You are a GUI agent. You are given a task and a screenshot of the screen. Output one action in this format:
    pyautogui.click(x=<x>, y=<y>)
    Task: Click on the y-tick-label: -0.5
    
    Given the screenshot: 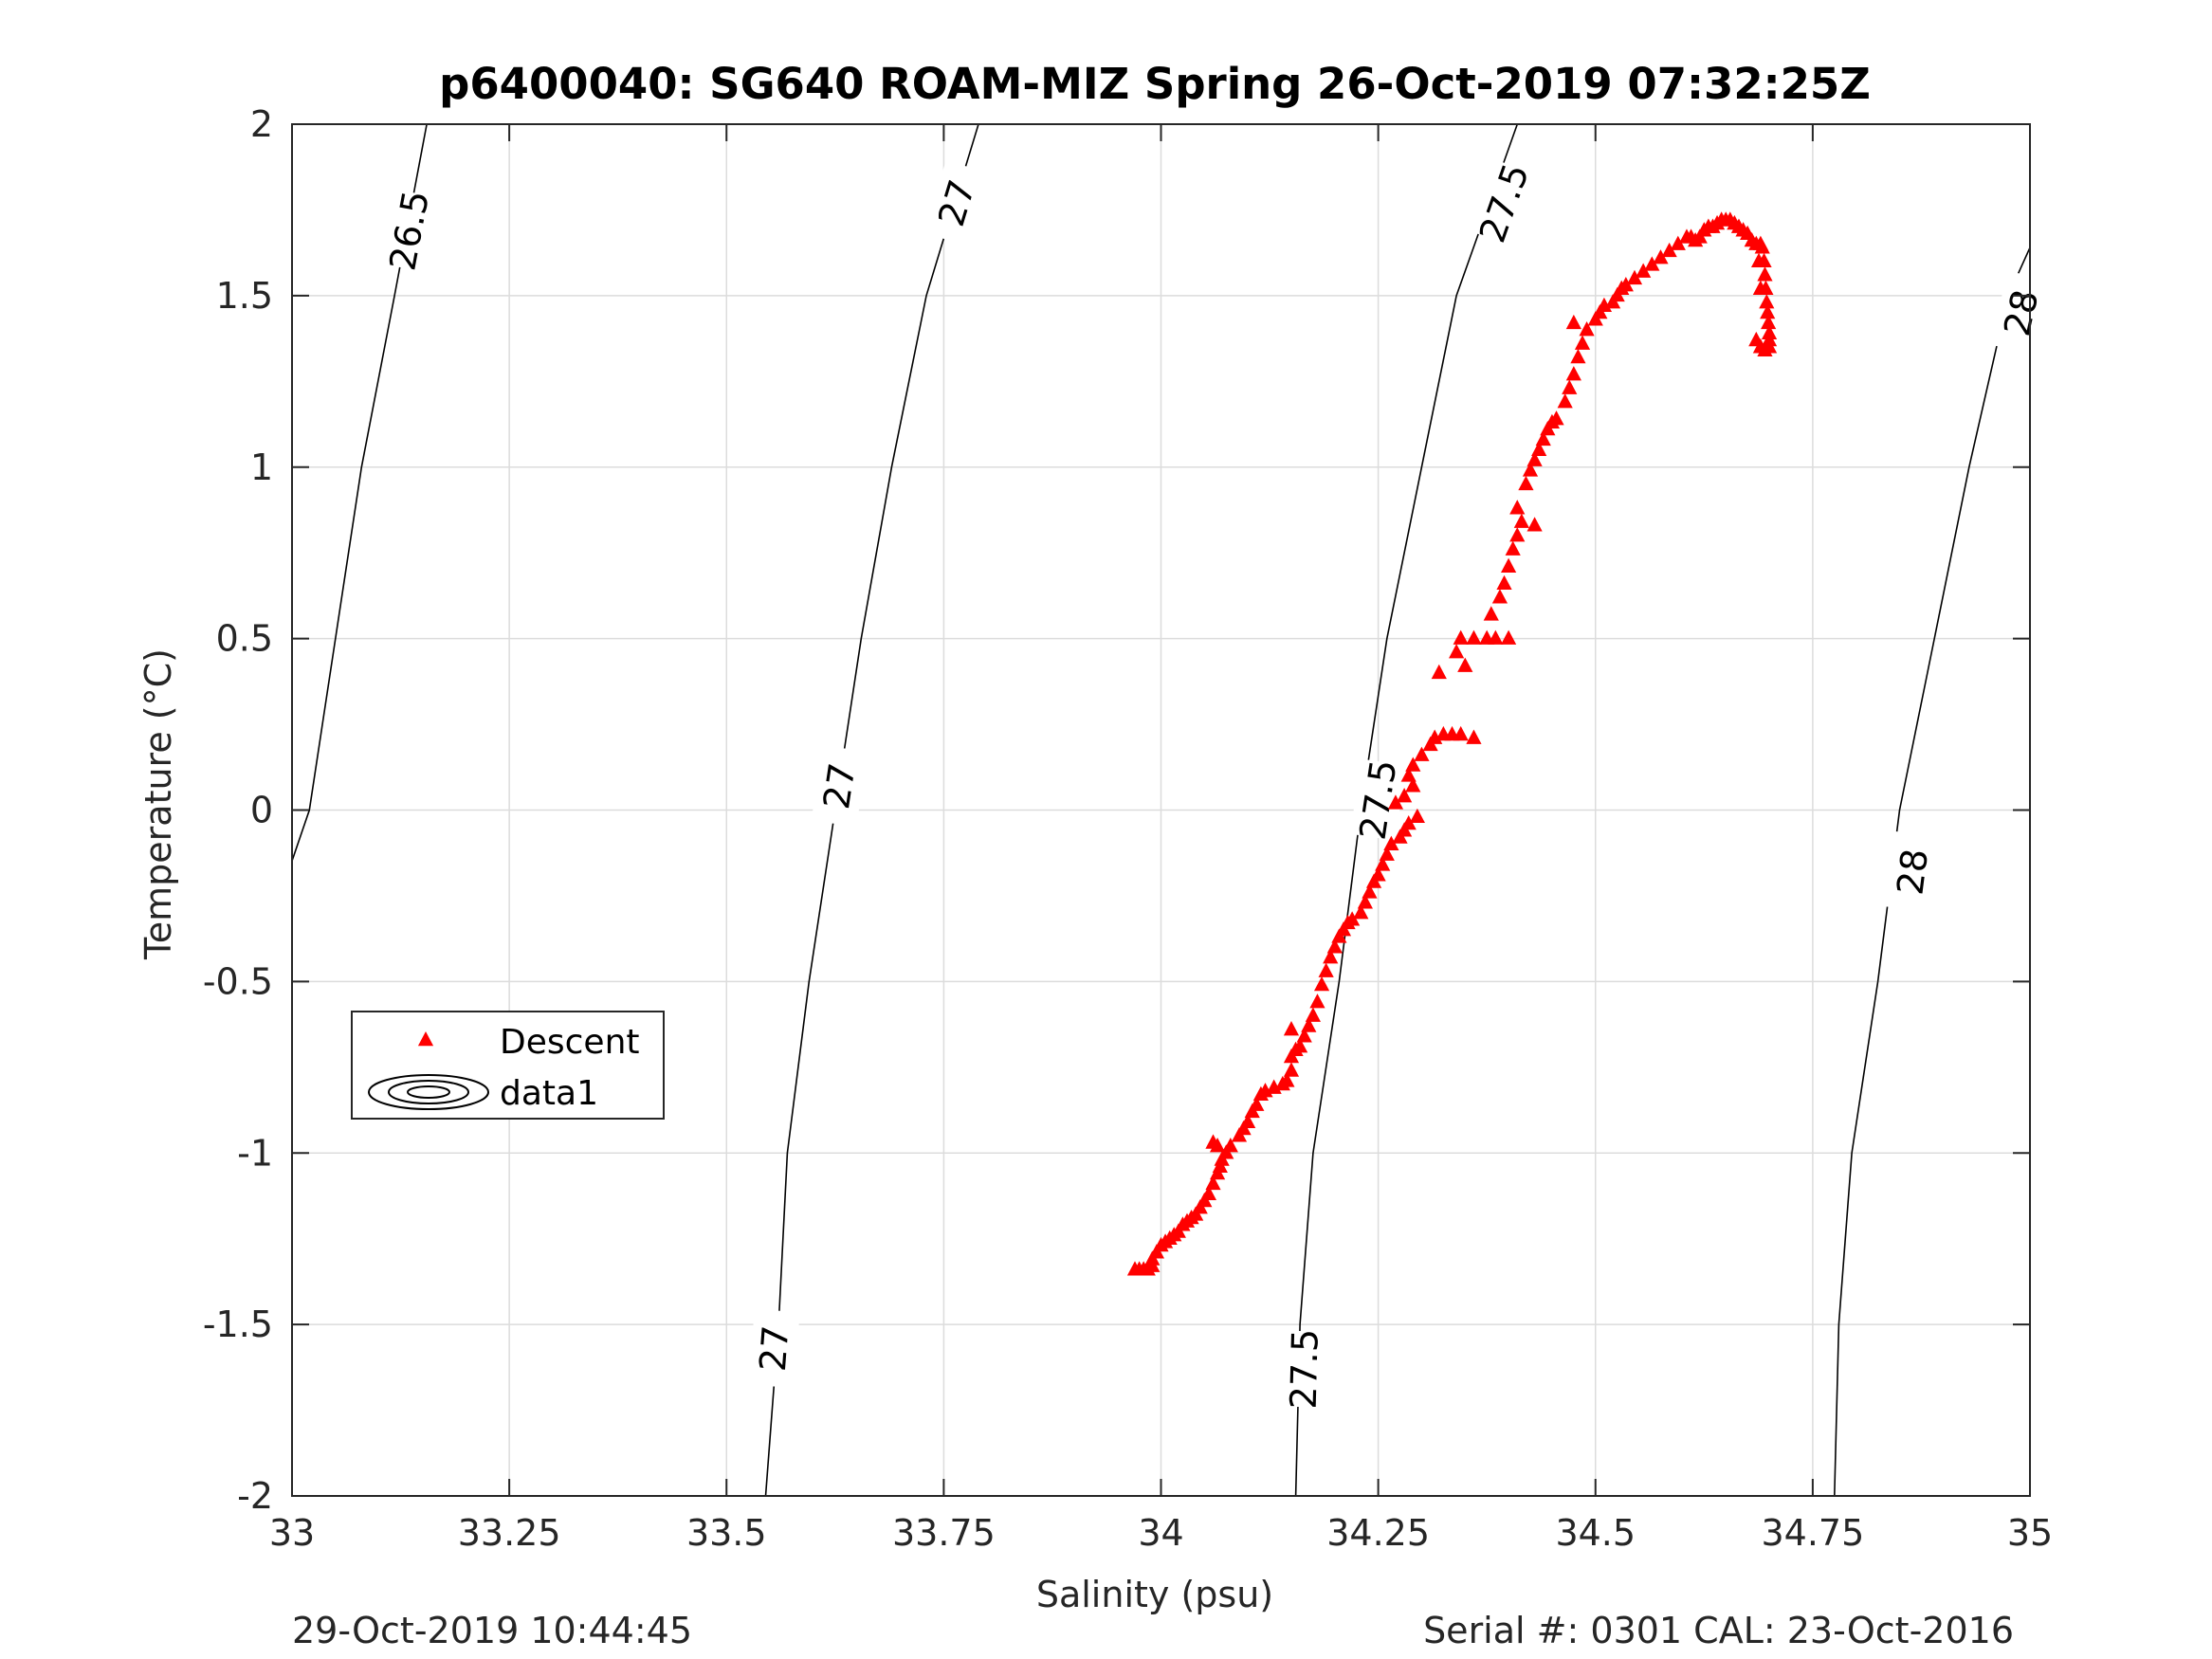 What is the action you would take?
    pyautogui.click(x=238, y=981)
    